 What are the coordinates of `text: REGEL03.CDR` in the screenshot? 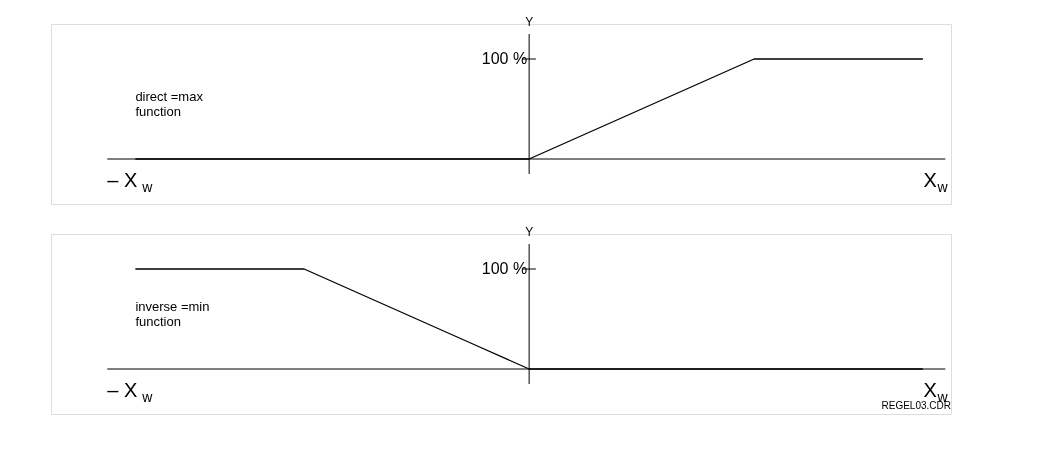 It's located at (916, 405).